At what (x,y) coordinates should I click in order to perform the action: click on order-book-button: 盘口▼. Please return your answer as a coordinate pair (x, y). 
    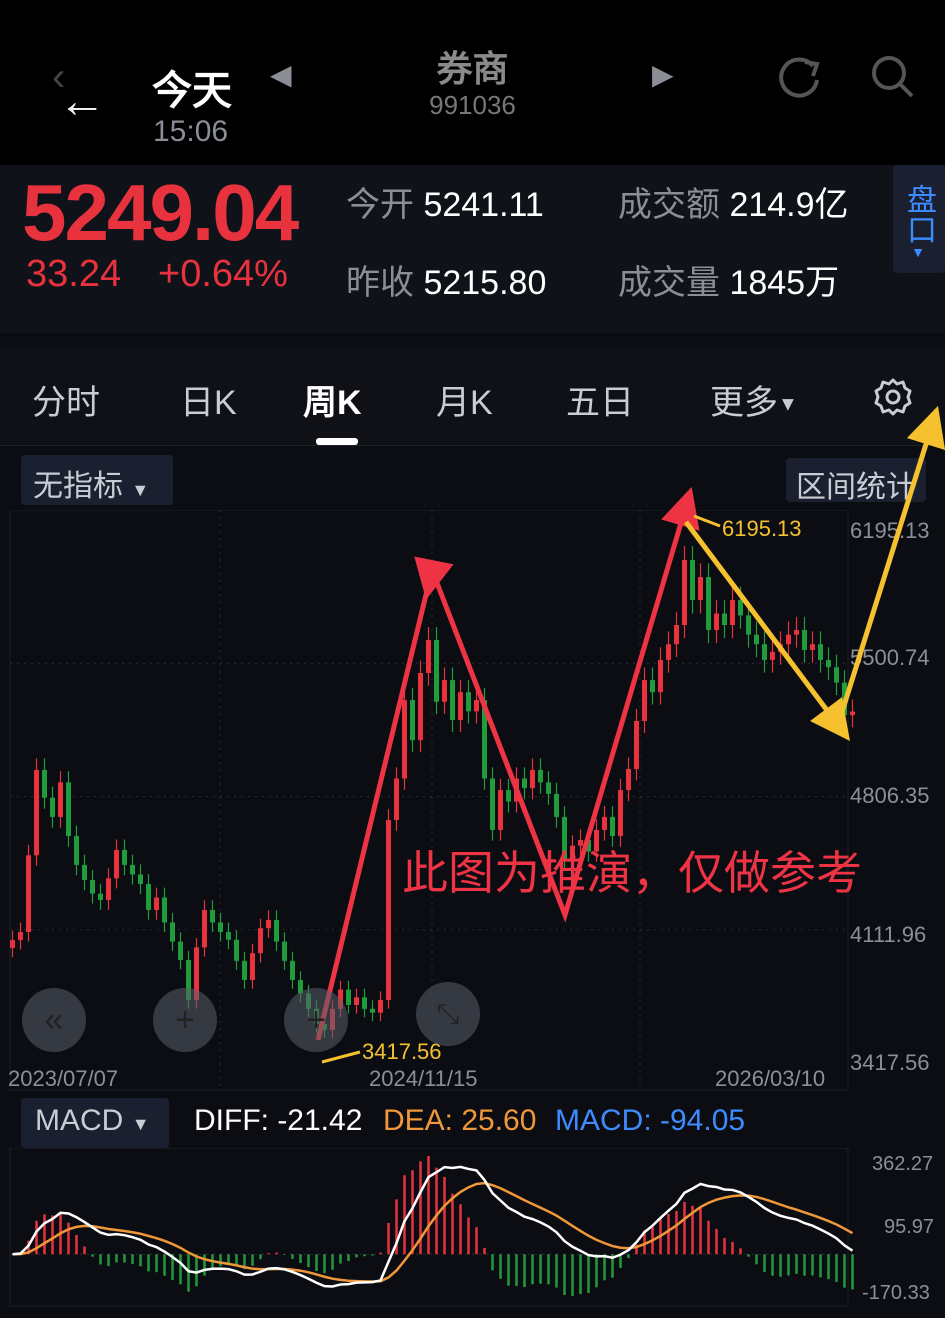
    Looking at the image, I should click on (919, 219).